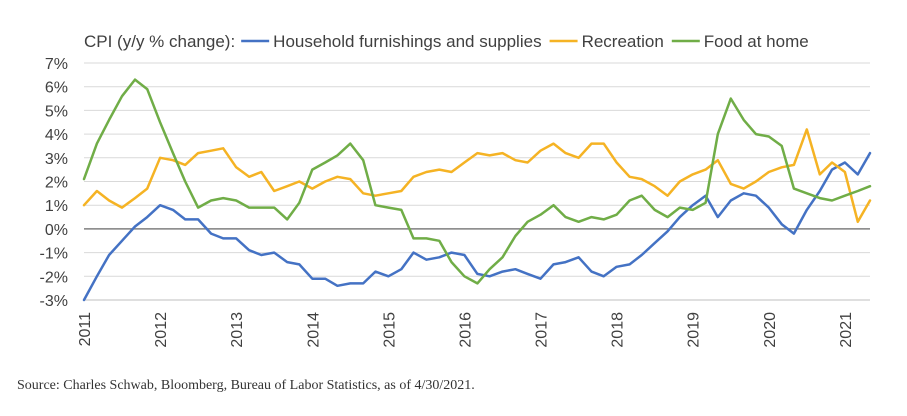 The image size is (907, 416). I want to click on y-tick-label: -3%, so click(54, 301).